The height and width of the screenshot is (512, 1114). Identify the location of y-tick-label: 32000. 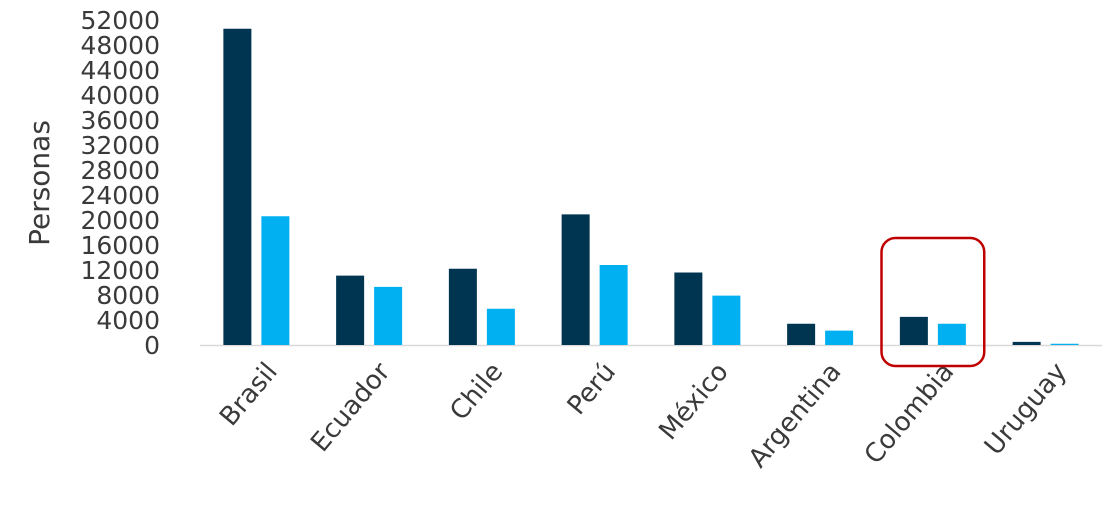
(120, 145).